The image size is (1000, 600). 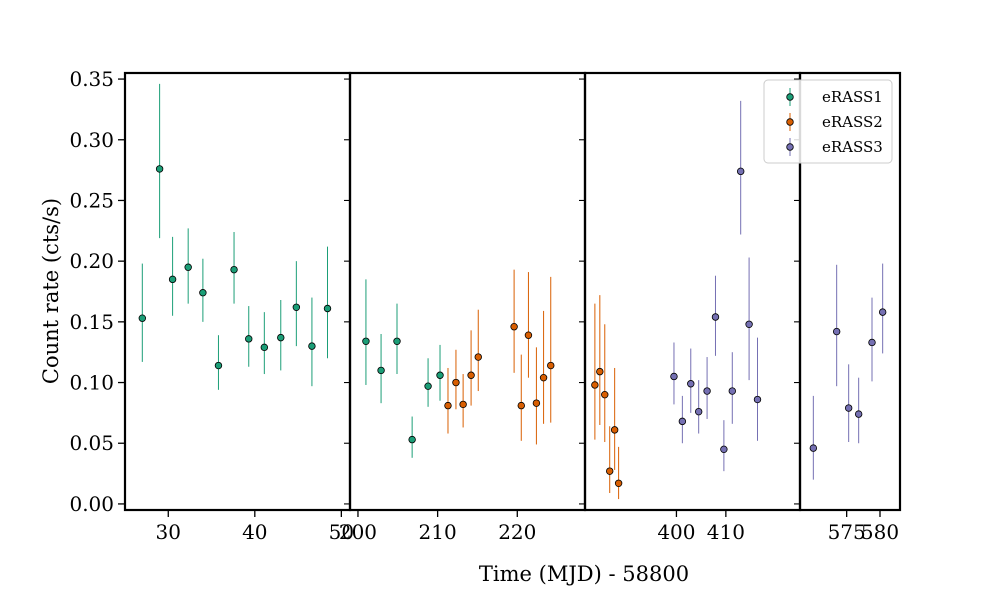 I want to click on legend-box, so click(x=828, y=121).